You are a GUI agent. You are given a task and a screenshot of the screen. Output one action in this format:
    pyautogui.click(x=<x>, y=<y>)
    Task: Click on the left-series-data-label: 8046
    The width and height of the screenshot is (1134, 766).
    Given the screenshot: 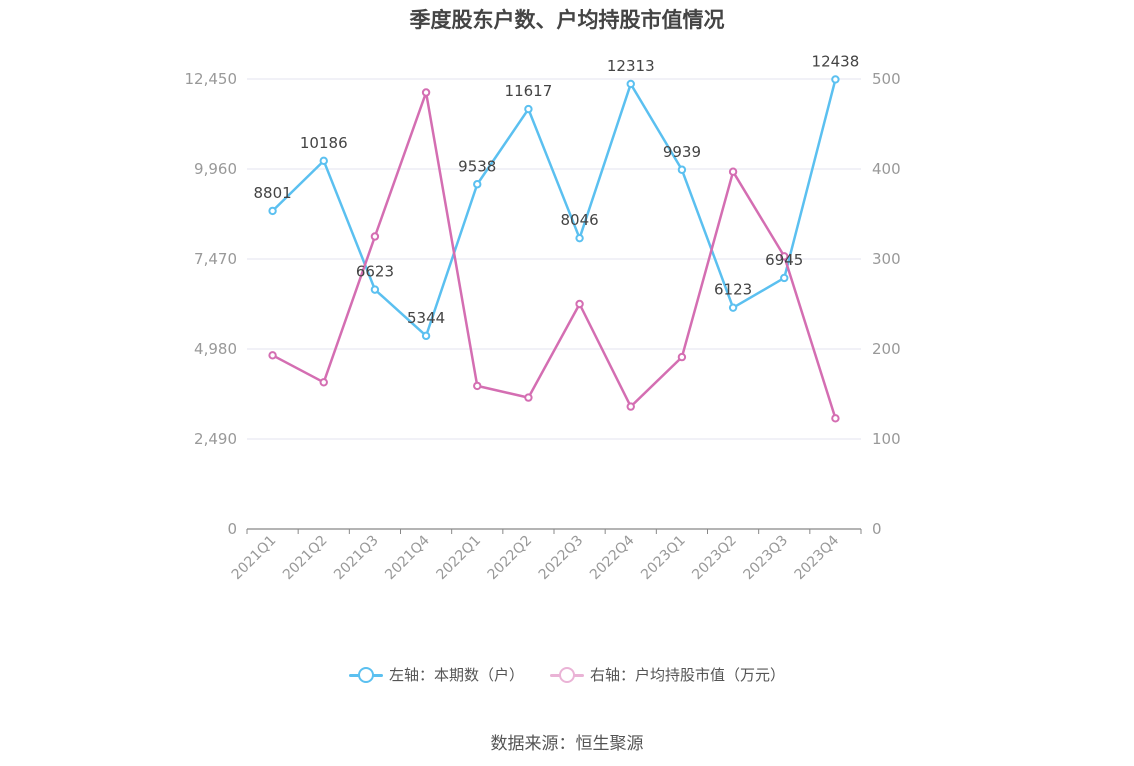 What is the action you would take?
    pyautogui.click(x=579, y=220)
    